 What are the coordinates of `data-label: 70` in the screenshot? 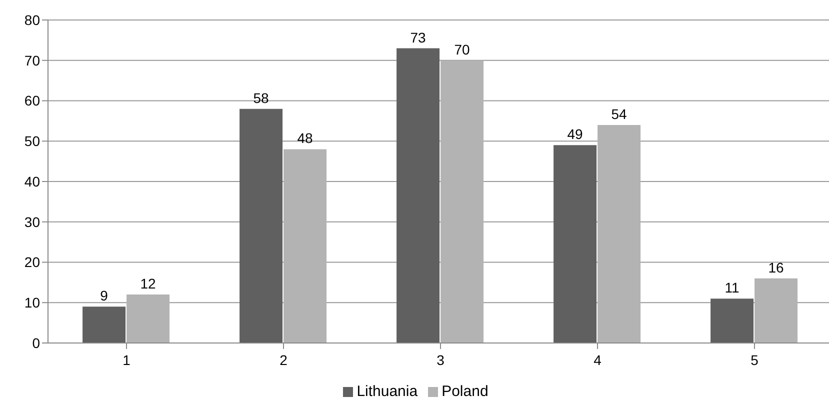 It's located at (462, 49).